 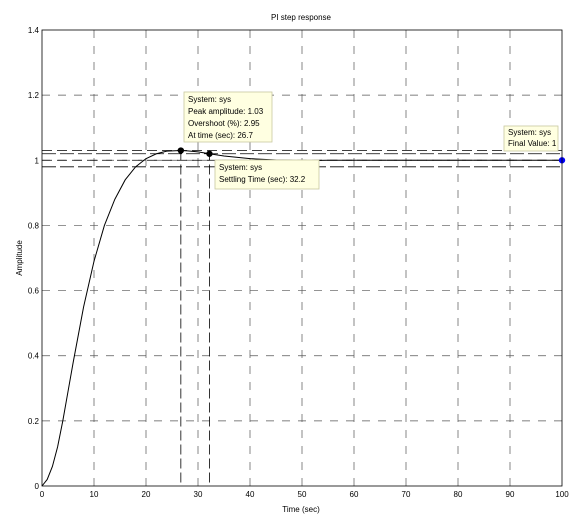 What do you see at coordinates (34, 356) in the screenshot?
I see `y-tick-label: 0.4` at bounding box center [34, 356].